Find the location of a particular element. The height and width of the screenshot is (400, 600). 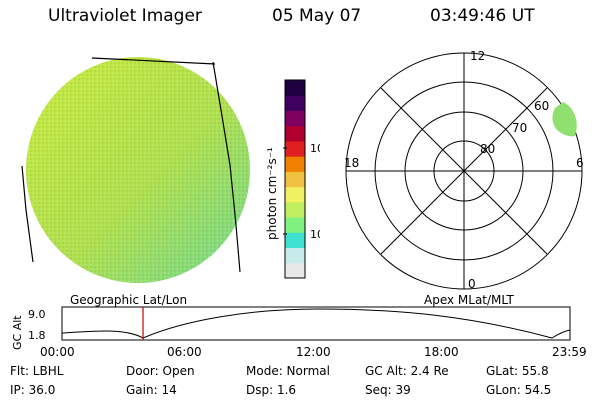

colorbar is located at coordinates (295, 179).